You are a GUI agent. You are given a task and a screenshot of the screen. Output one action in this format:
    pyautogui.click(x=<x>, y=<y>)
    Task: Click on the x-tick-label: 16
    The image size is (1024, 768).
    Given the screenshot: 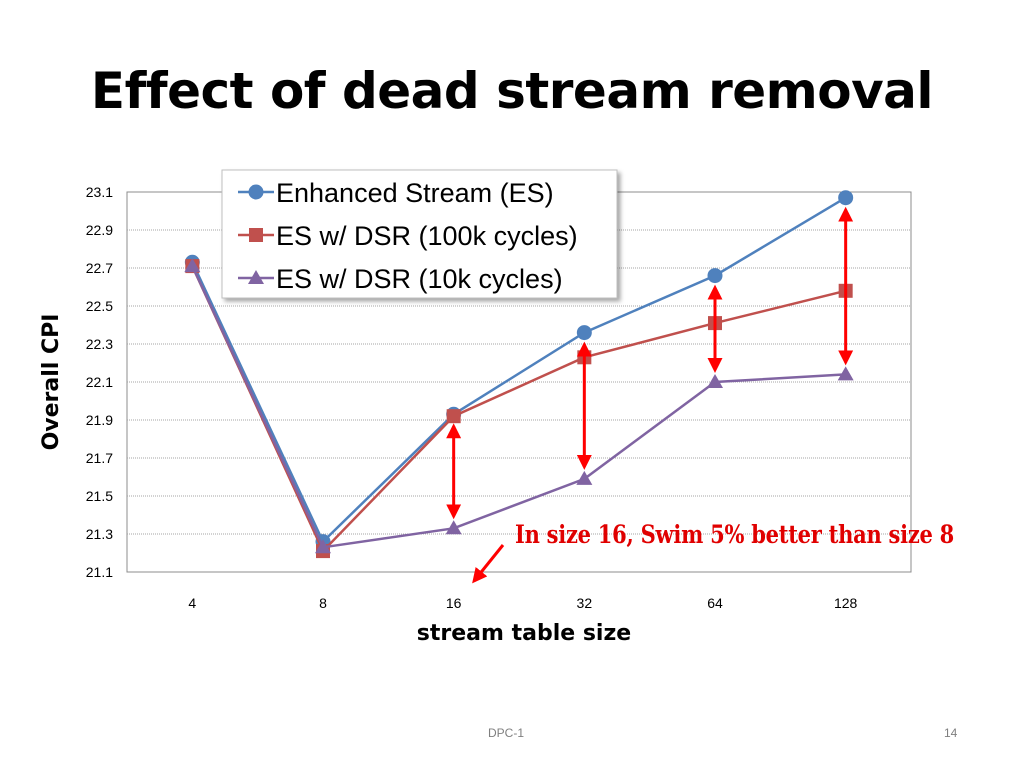 What is the action you would take?
    pyautogui.click(x=454, y=603)
    